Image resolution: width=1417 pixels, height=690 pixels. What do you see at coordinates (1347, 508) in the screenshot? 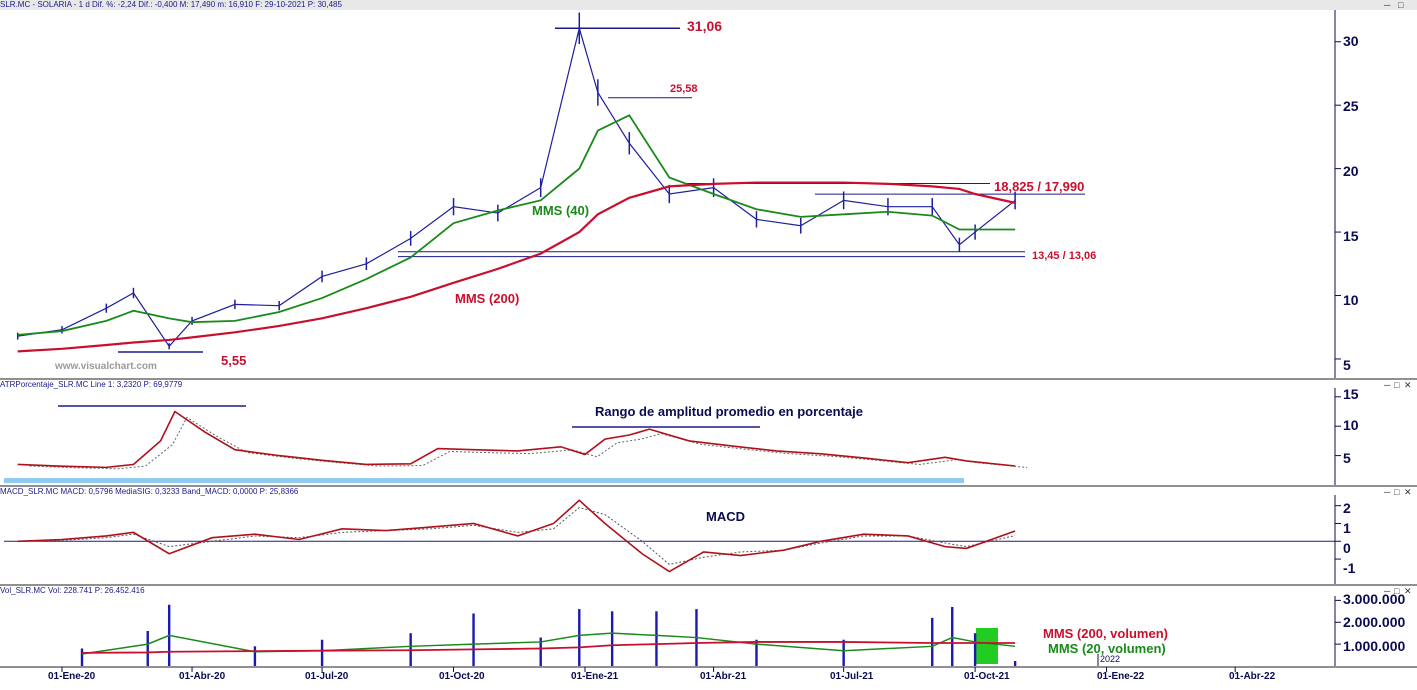
I see `macd-tick: 2` at bounding box center [1347, 508].